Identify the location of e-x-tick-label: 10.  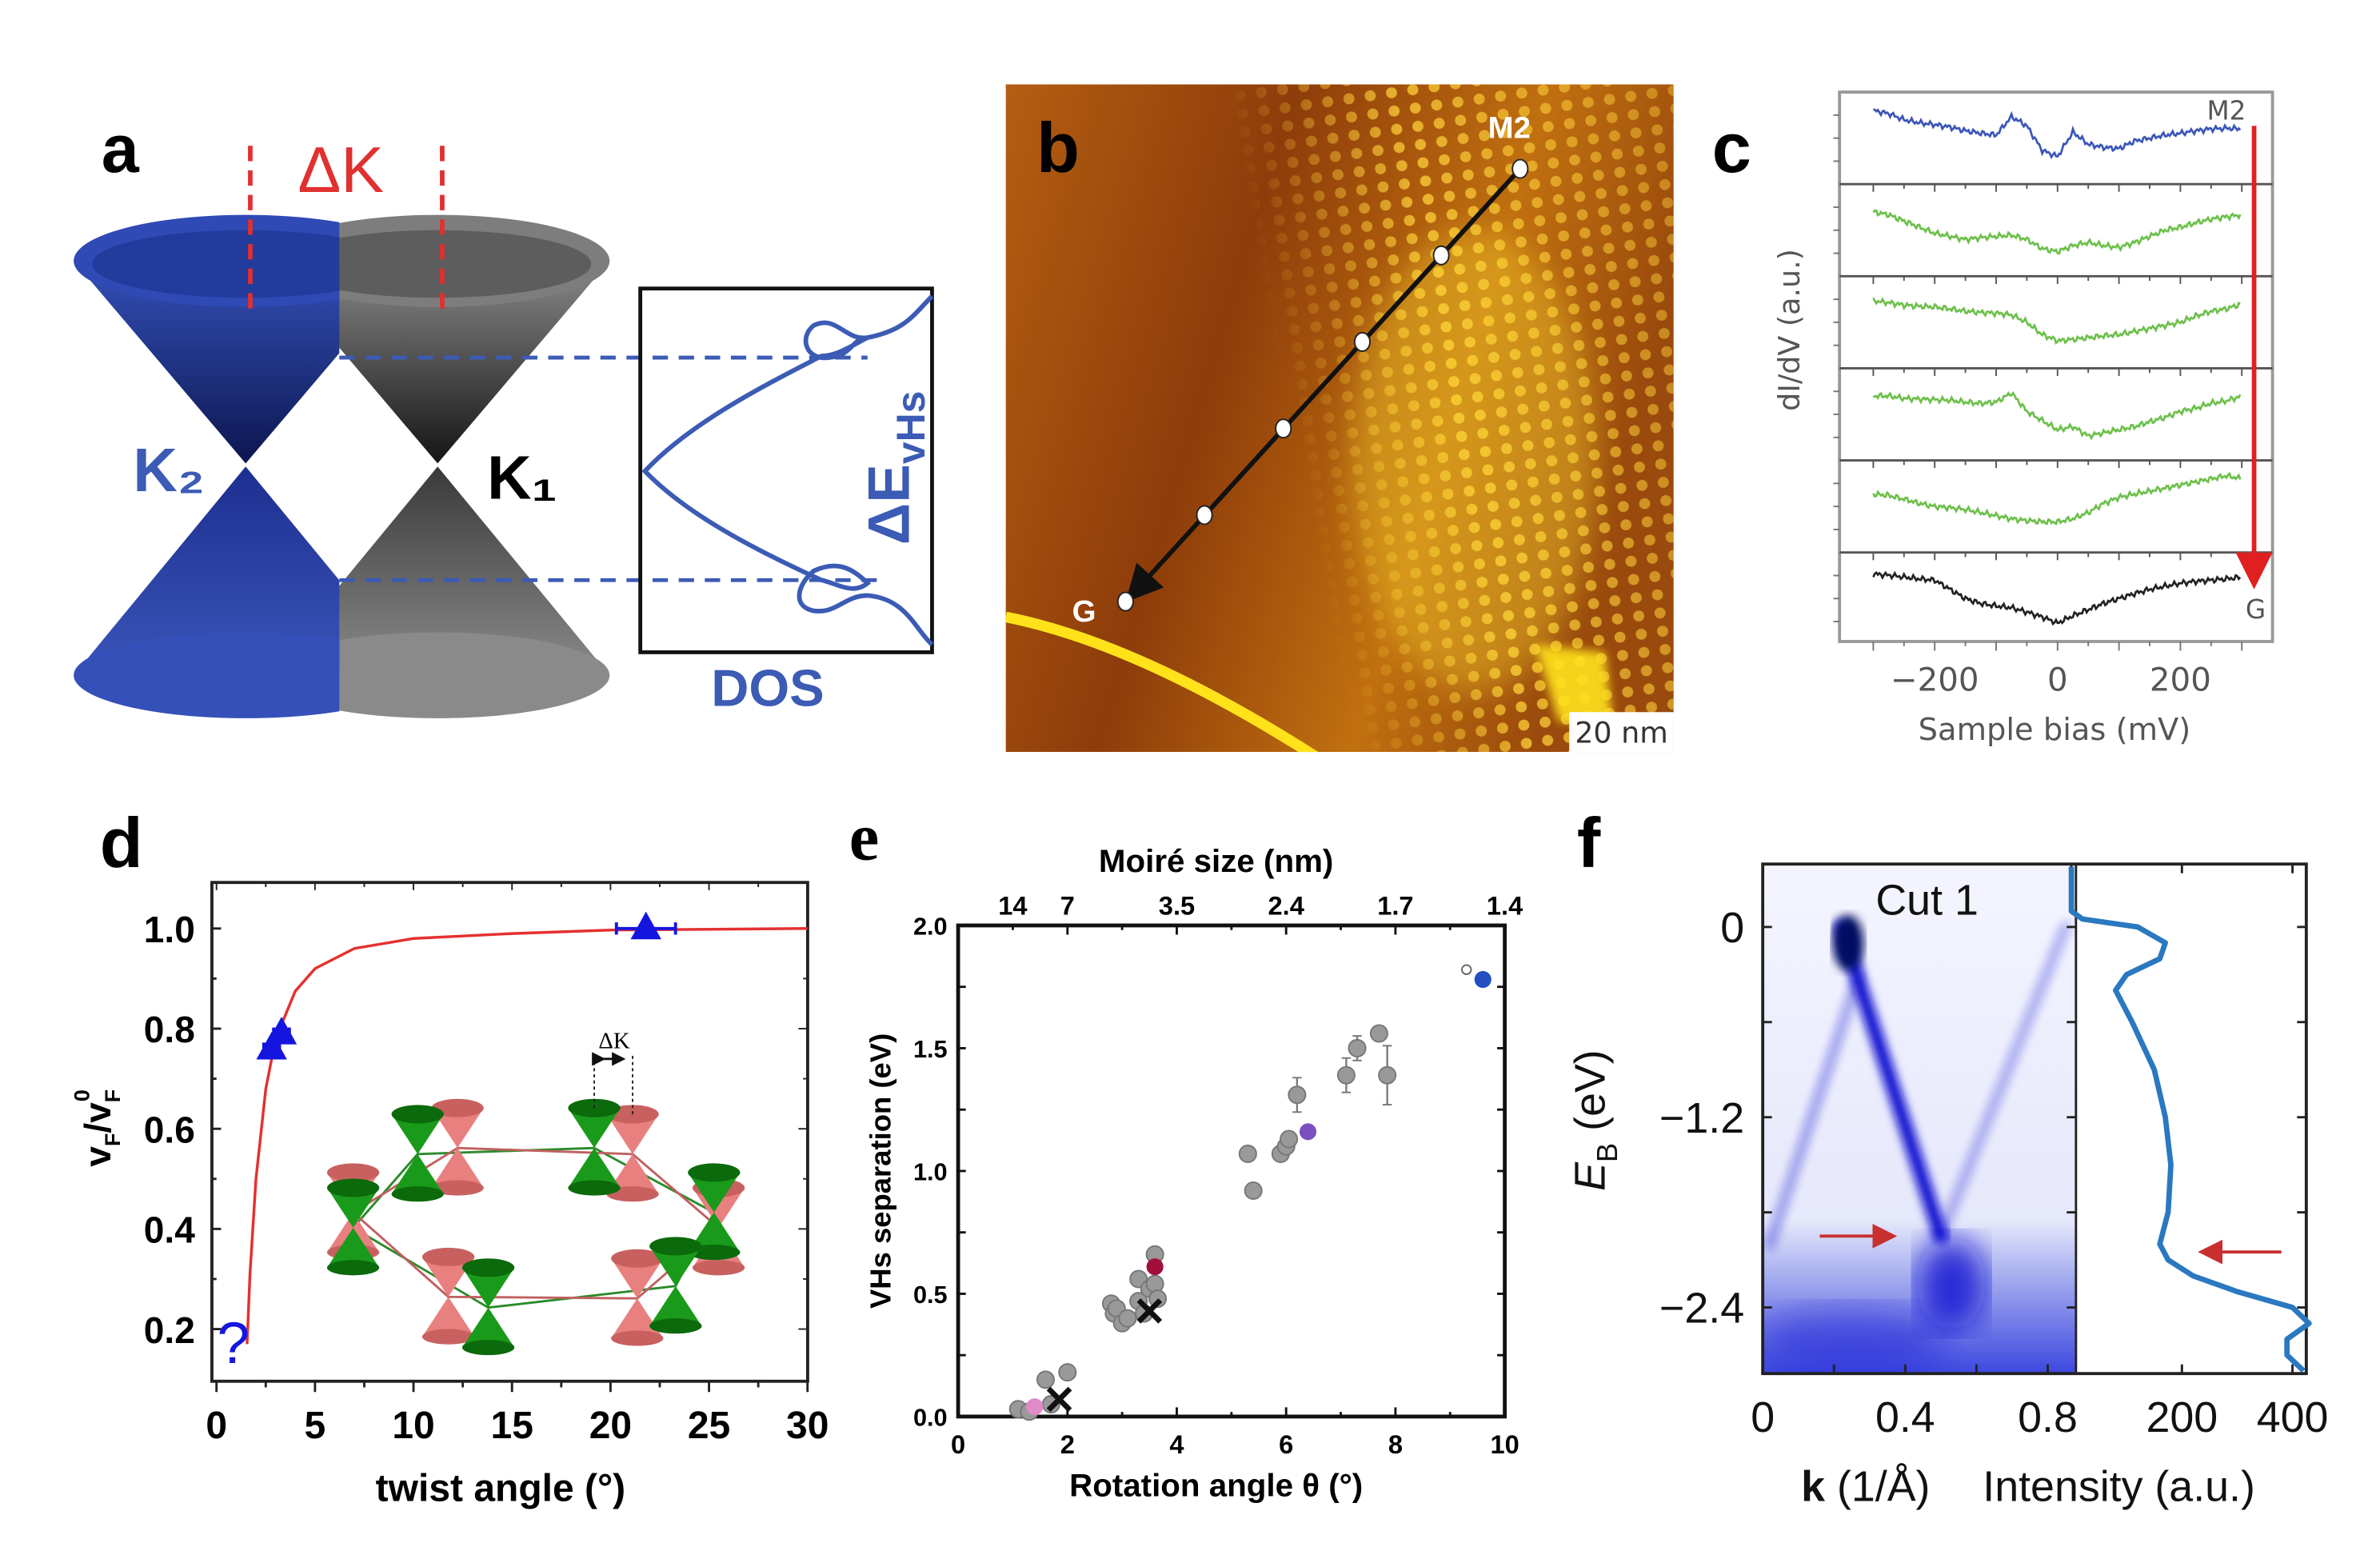
(1504, 1444).